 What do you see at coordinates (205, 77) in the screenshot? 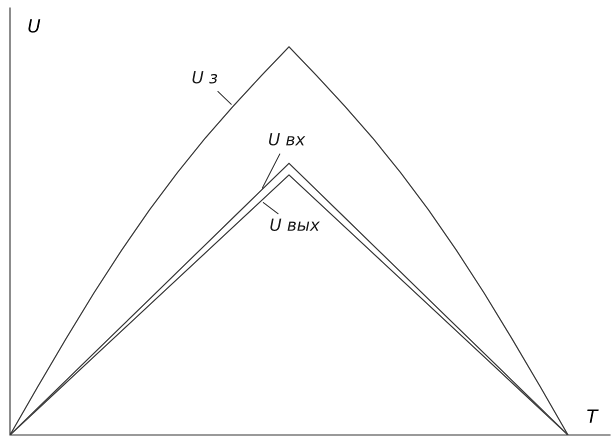
I see `series-label: U з` at bounding box center [205, 77].